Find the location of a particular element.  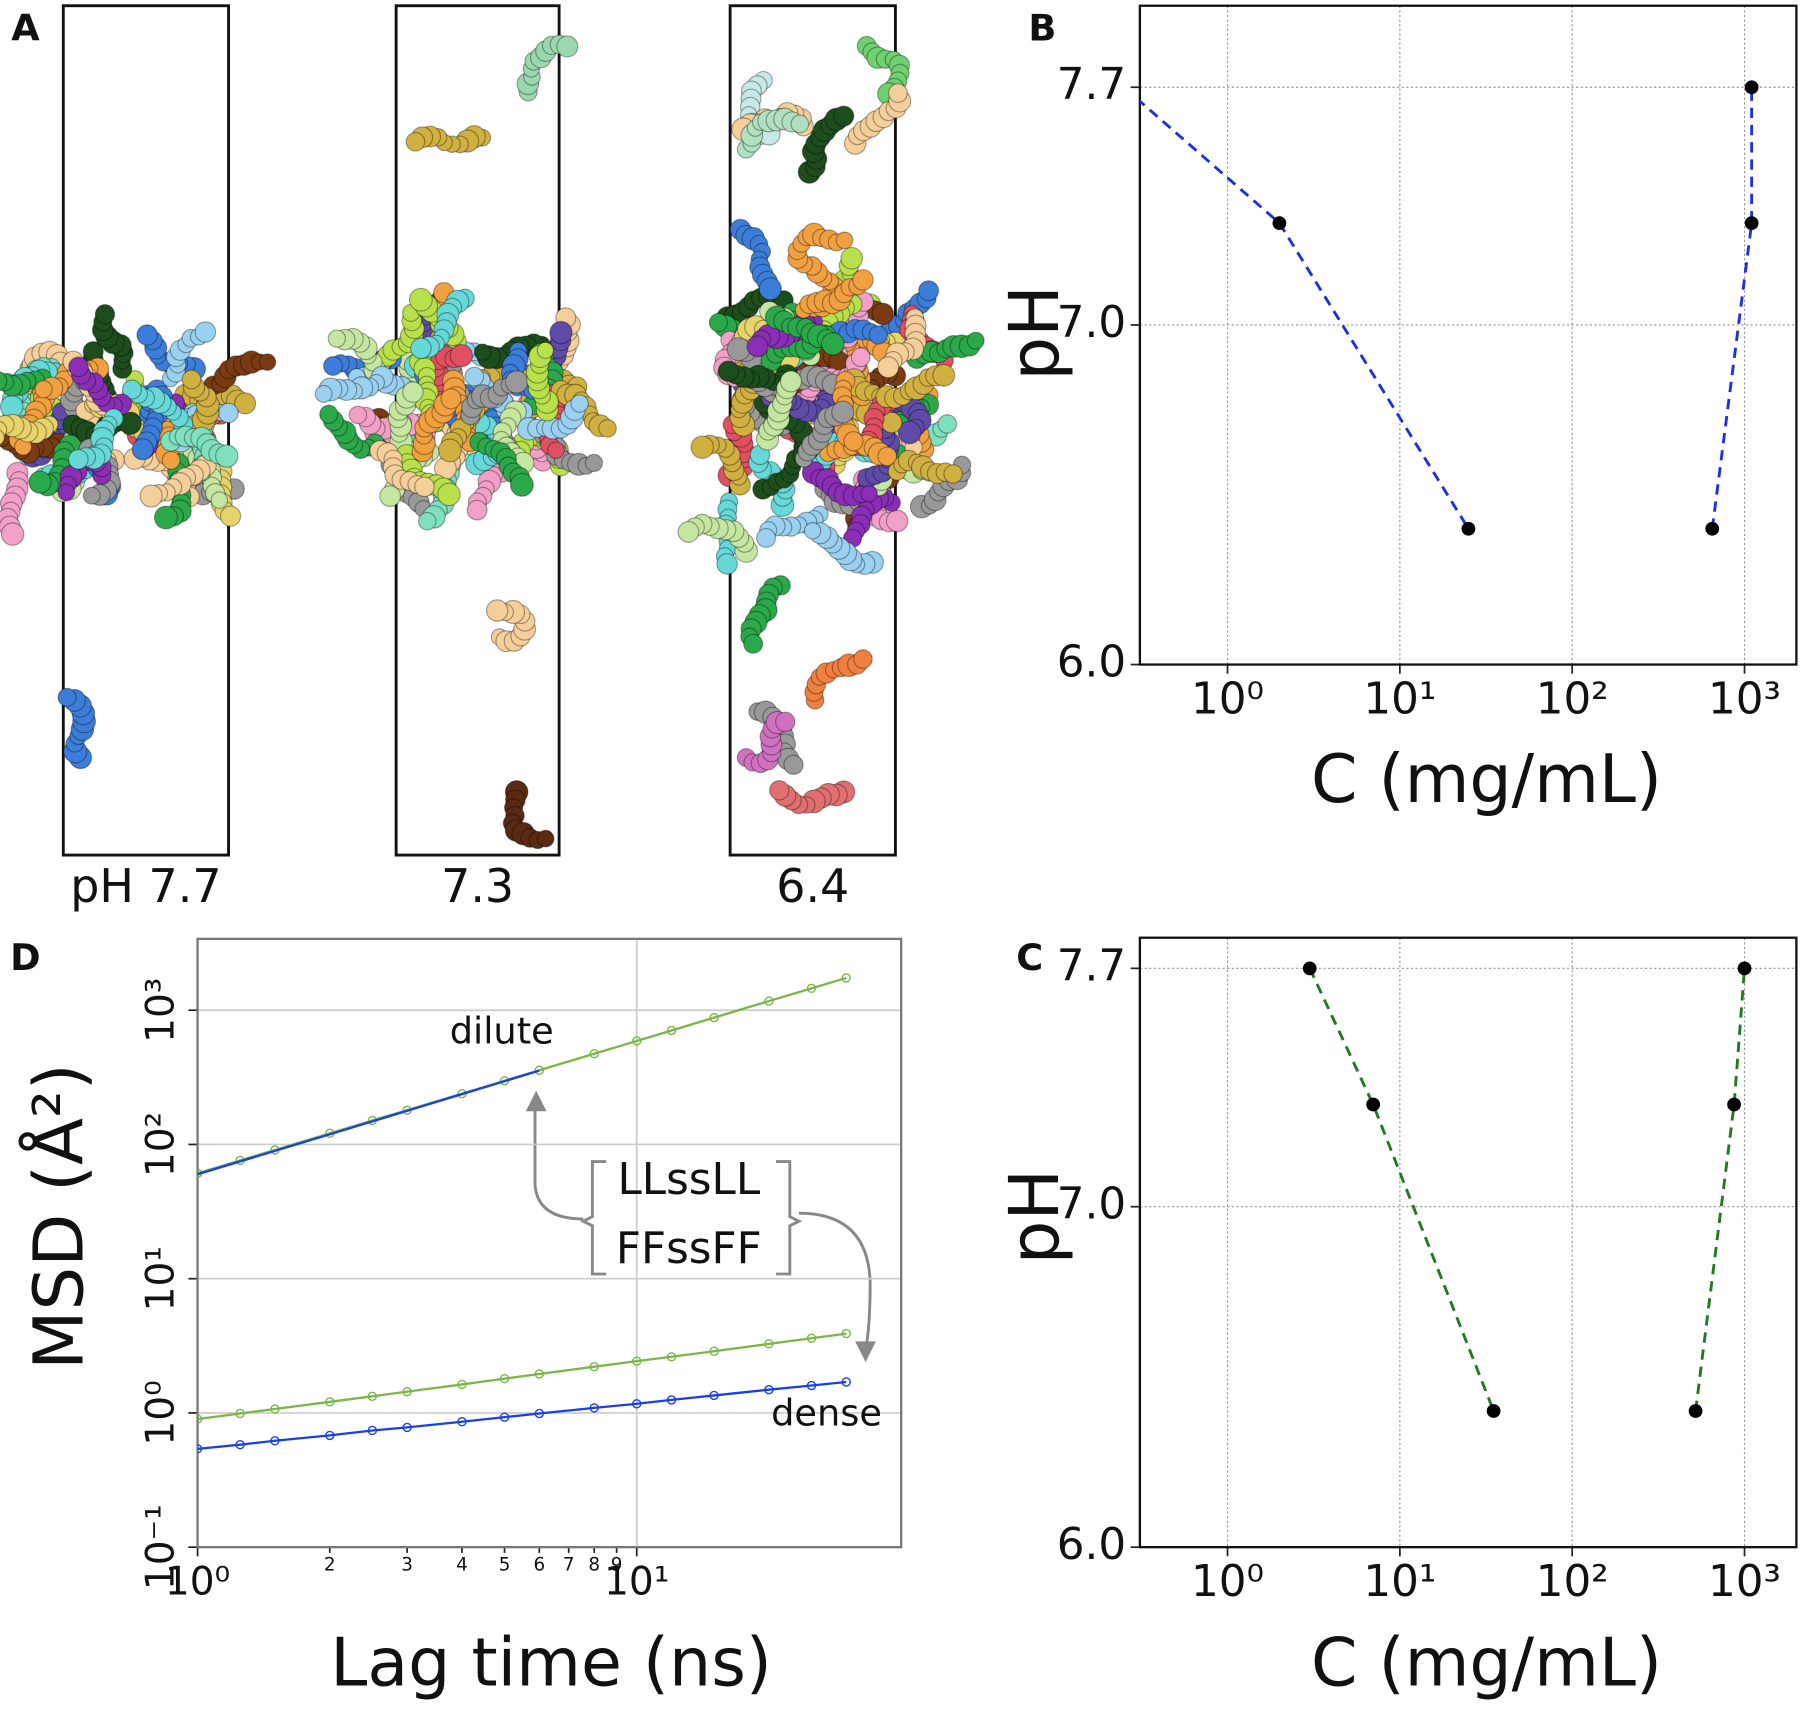

x-tick-label: 3 is located at coordinates (407, 1565).